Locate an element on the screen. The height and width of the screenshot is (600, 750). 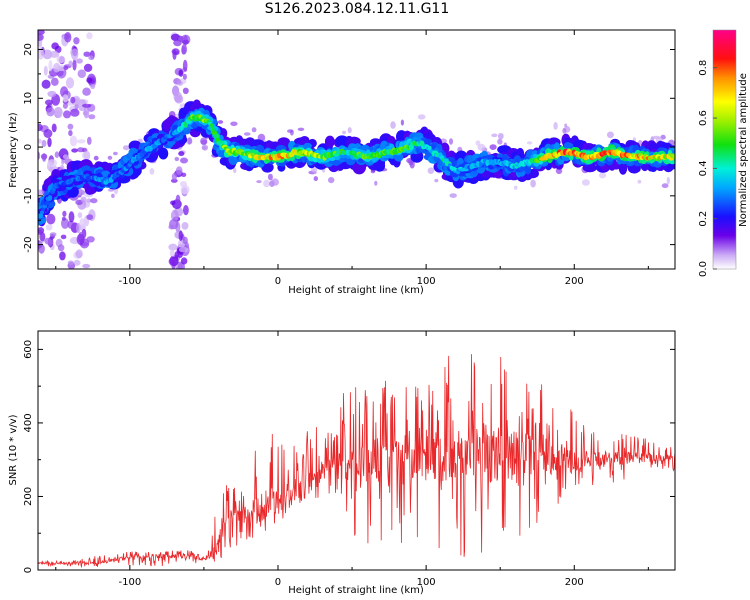
x-tick-label: 0 is located at coordinates (278, 582).